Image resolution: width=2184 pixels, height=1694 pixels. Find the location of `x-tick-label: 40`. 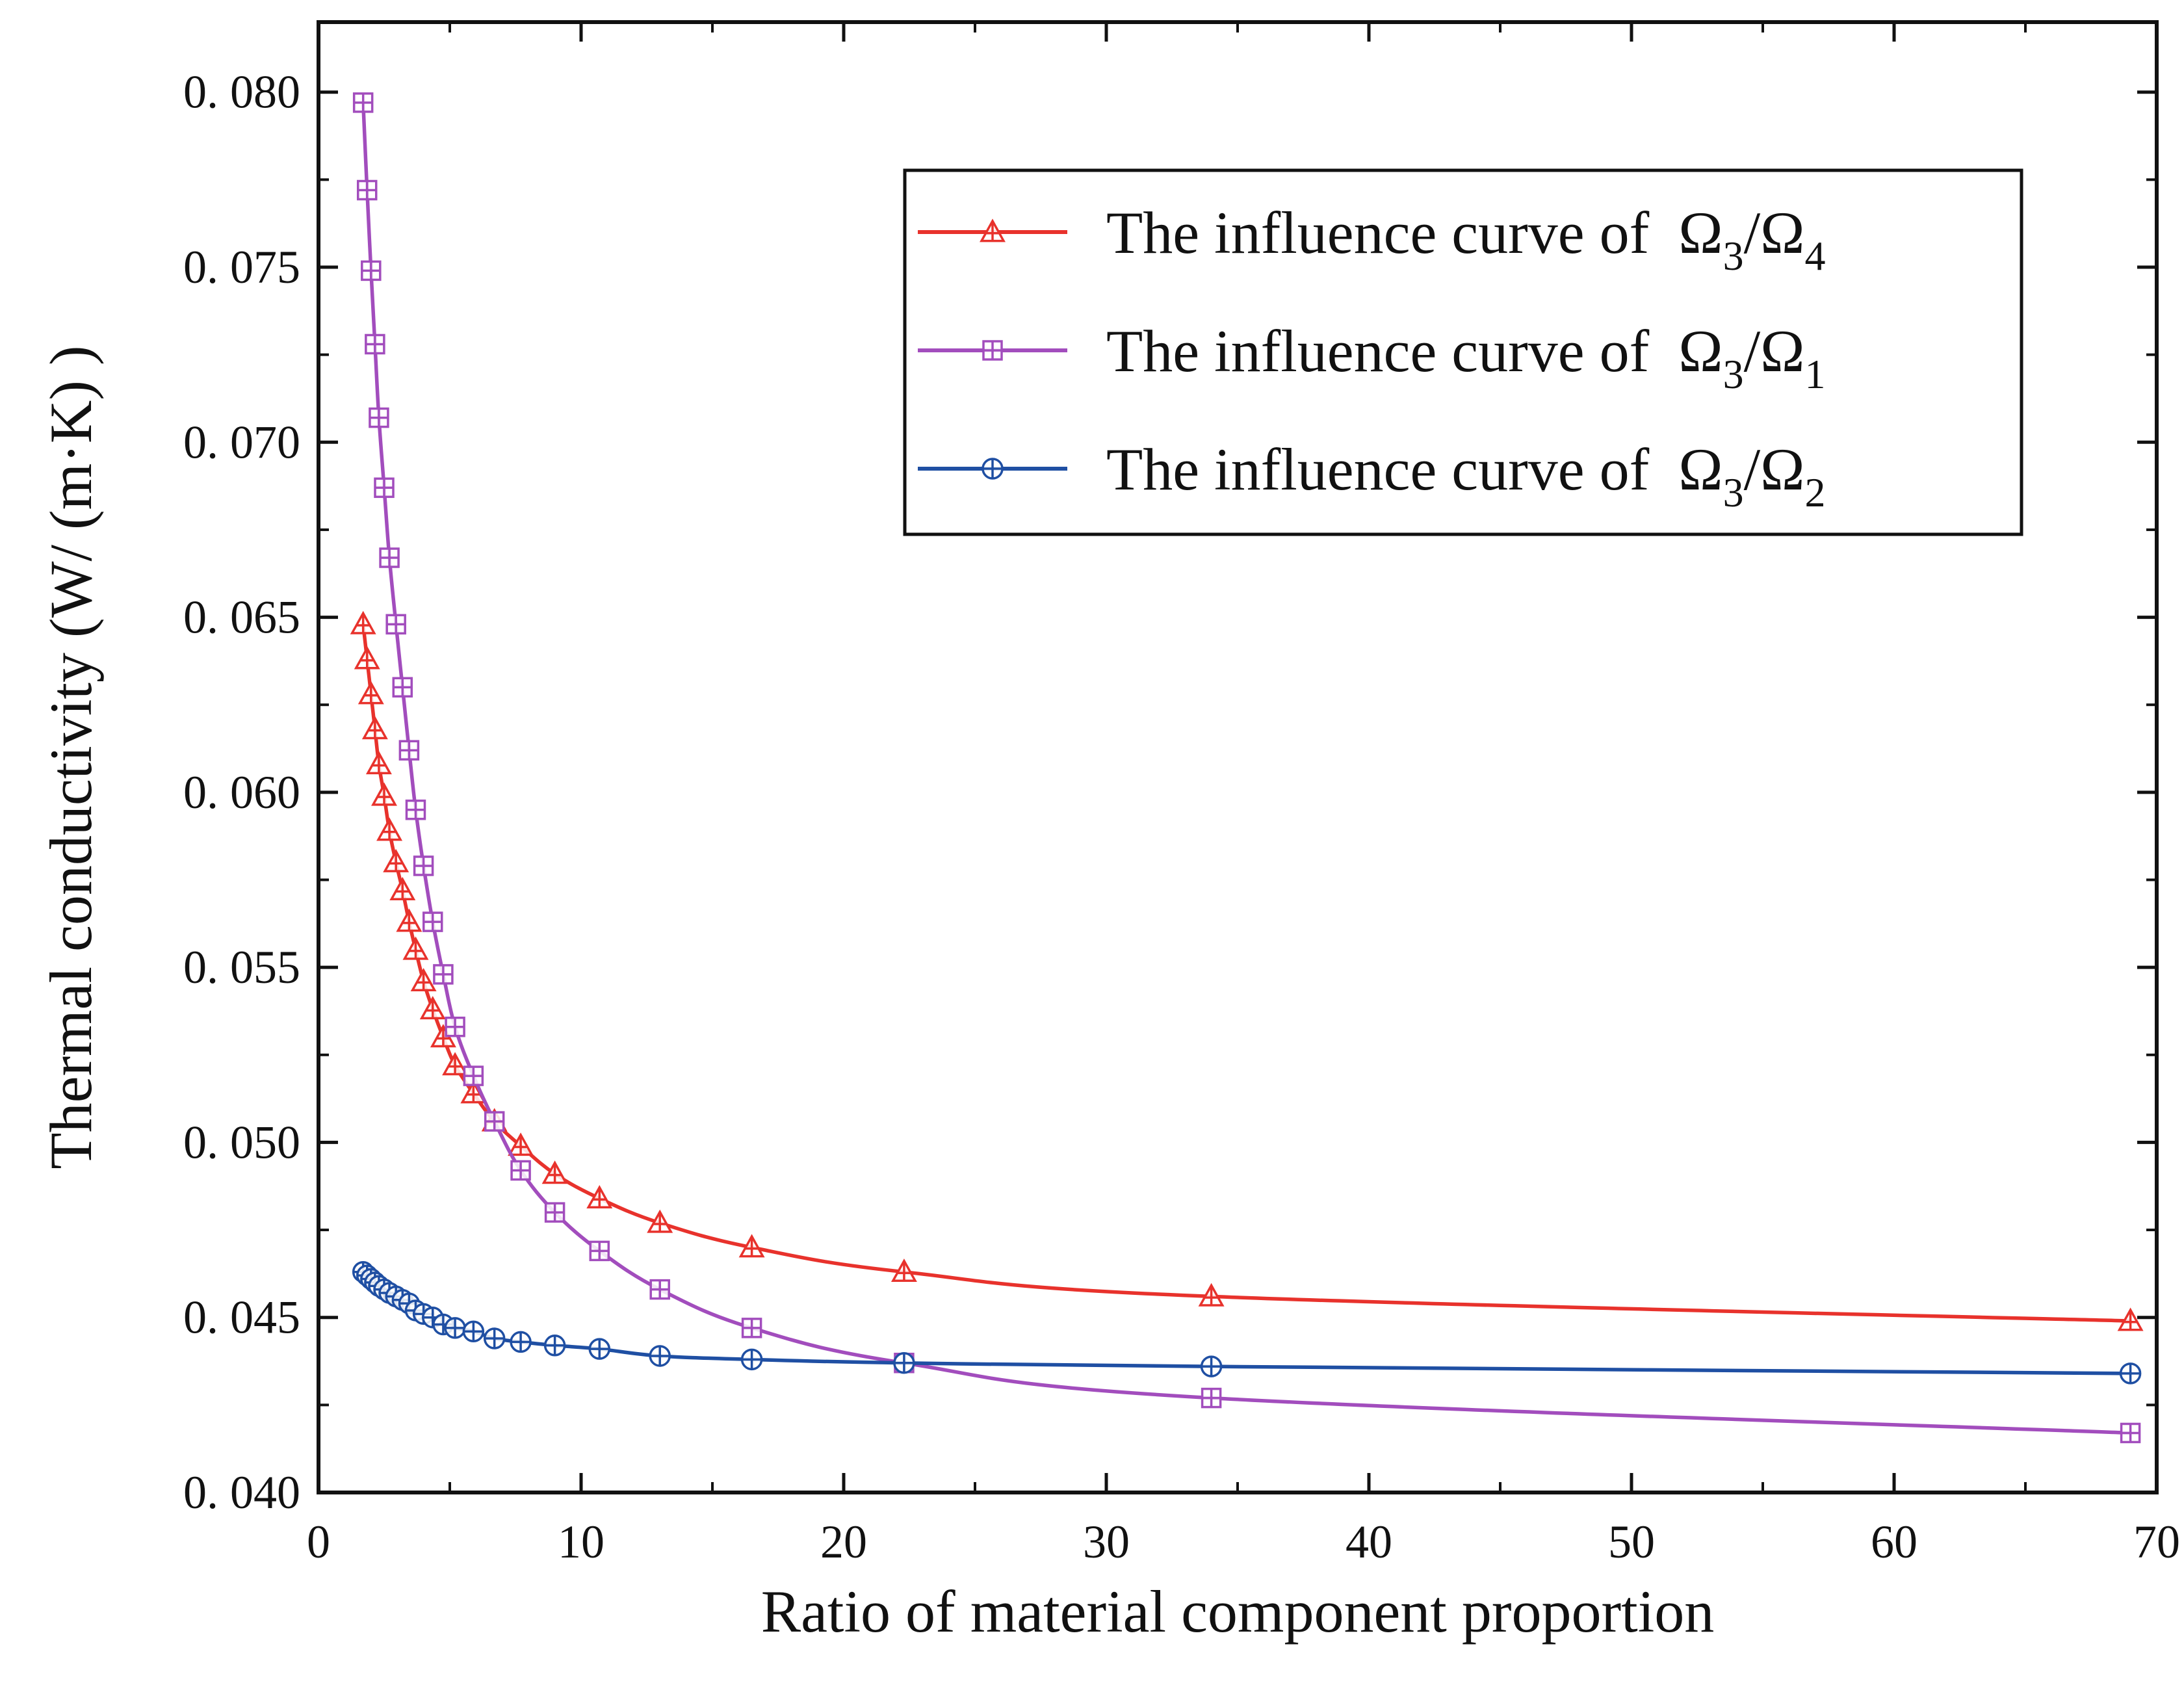

x-tick-label: 40 is located at coordinates (1369, 1542).